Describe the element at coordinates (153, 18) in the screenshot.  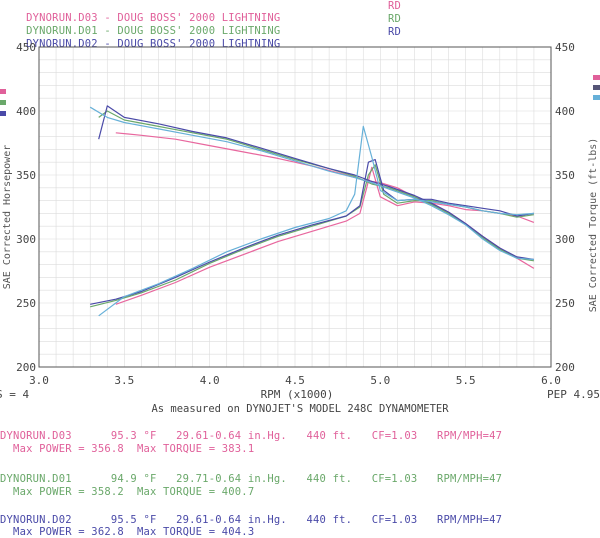
I see `header-run-1-name: DYNORUN.D03 - DOUG BOSS' 2000 LIGHTNING` at that location.